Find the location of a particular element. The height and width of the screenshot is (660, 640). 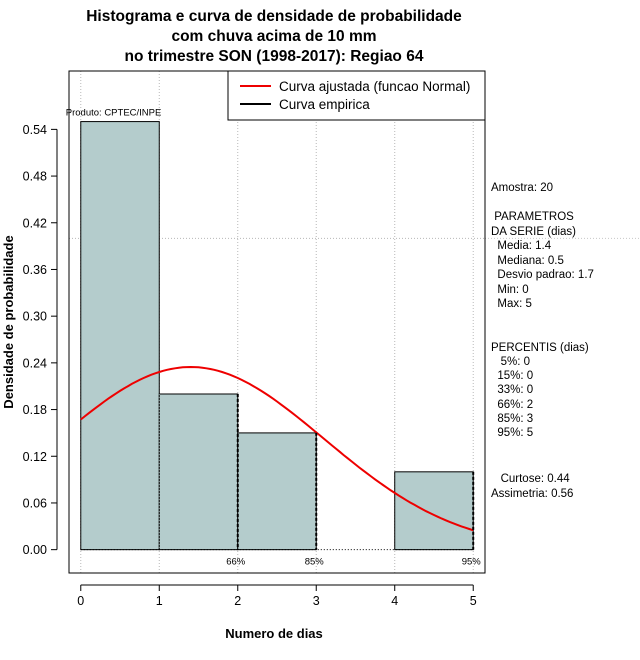

stat-amostra: Amostra: 20 is located at coordinates (522, 188).